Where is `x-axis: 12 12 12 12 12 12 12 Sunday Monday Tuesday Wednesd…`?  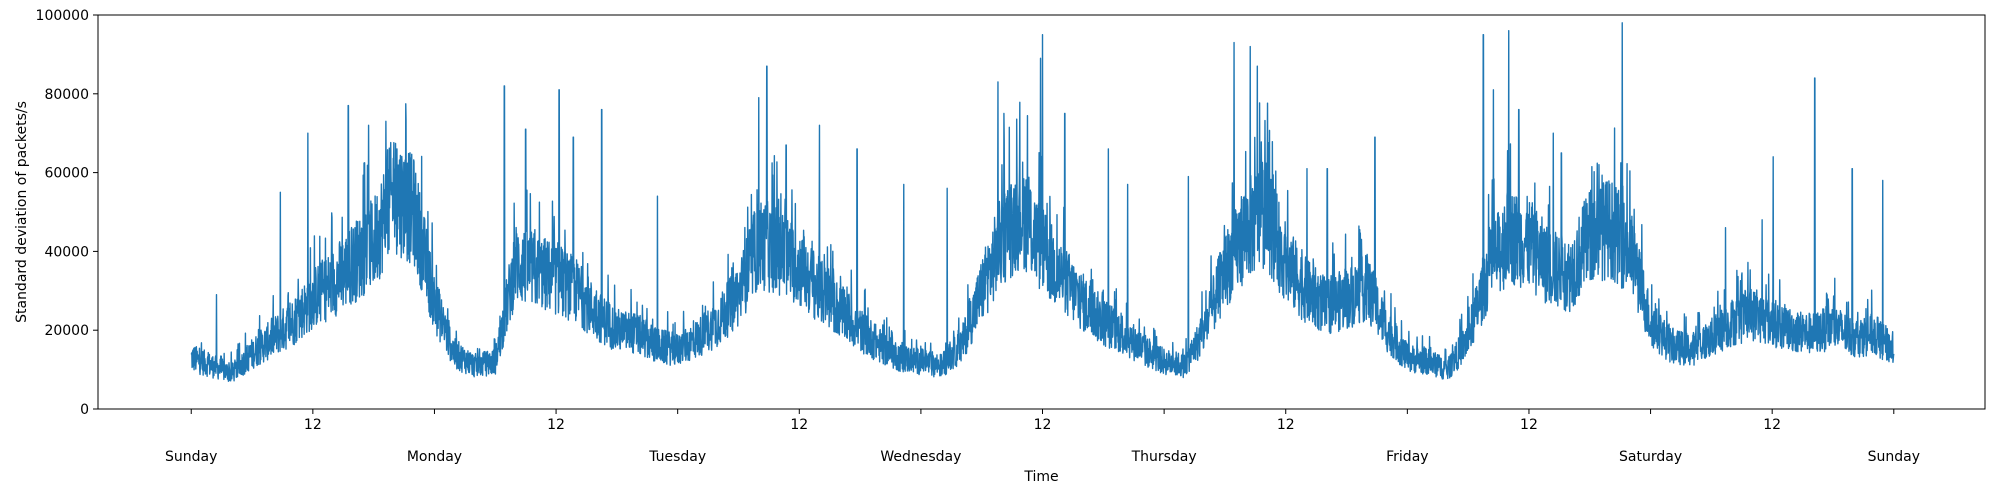
x-axis: 12 12 12 12 12 12 12 Sunday Monday Tuesday Wednesd… is located at coordinates (1042, 437).